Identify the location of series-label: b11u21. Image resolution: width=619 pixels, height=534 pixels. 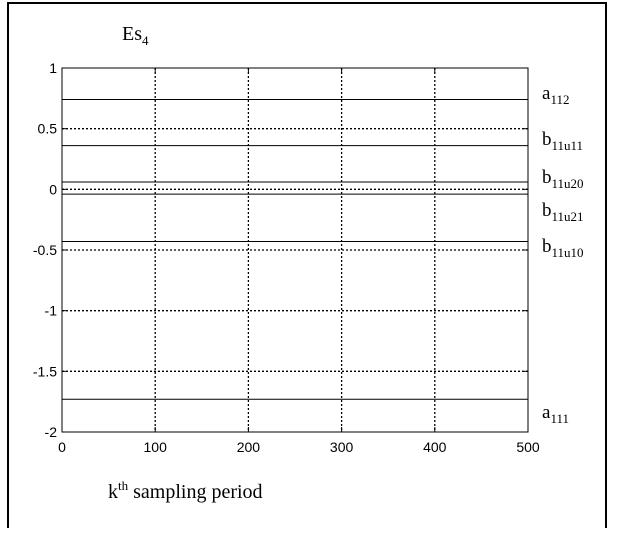
(563, 212).